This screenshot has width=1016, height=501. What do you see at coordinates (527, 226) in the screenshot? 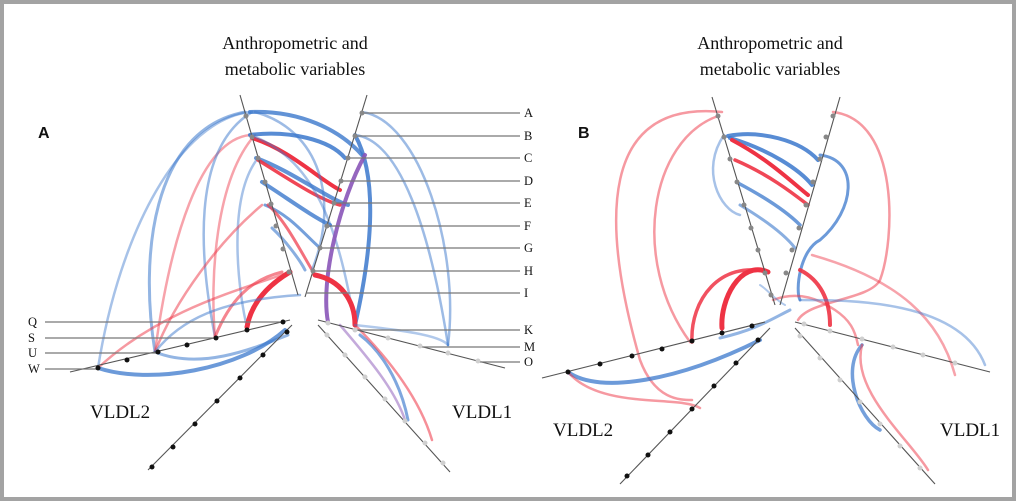
I see `letter-f: F` at bounding box center [527, 226].